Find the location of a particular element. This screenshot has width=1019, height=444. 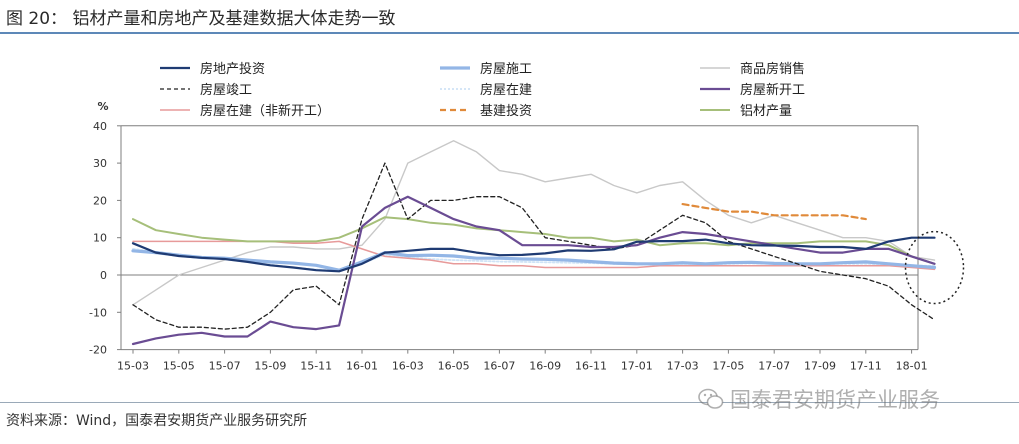

x-tick-label: 15-03 is located at coordinates (133, 366).